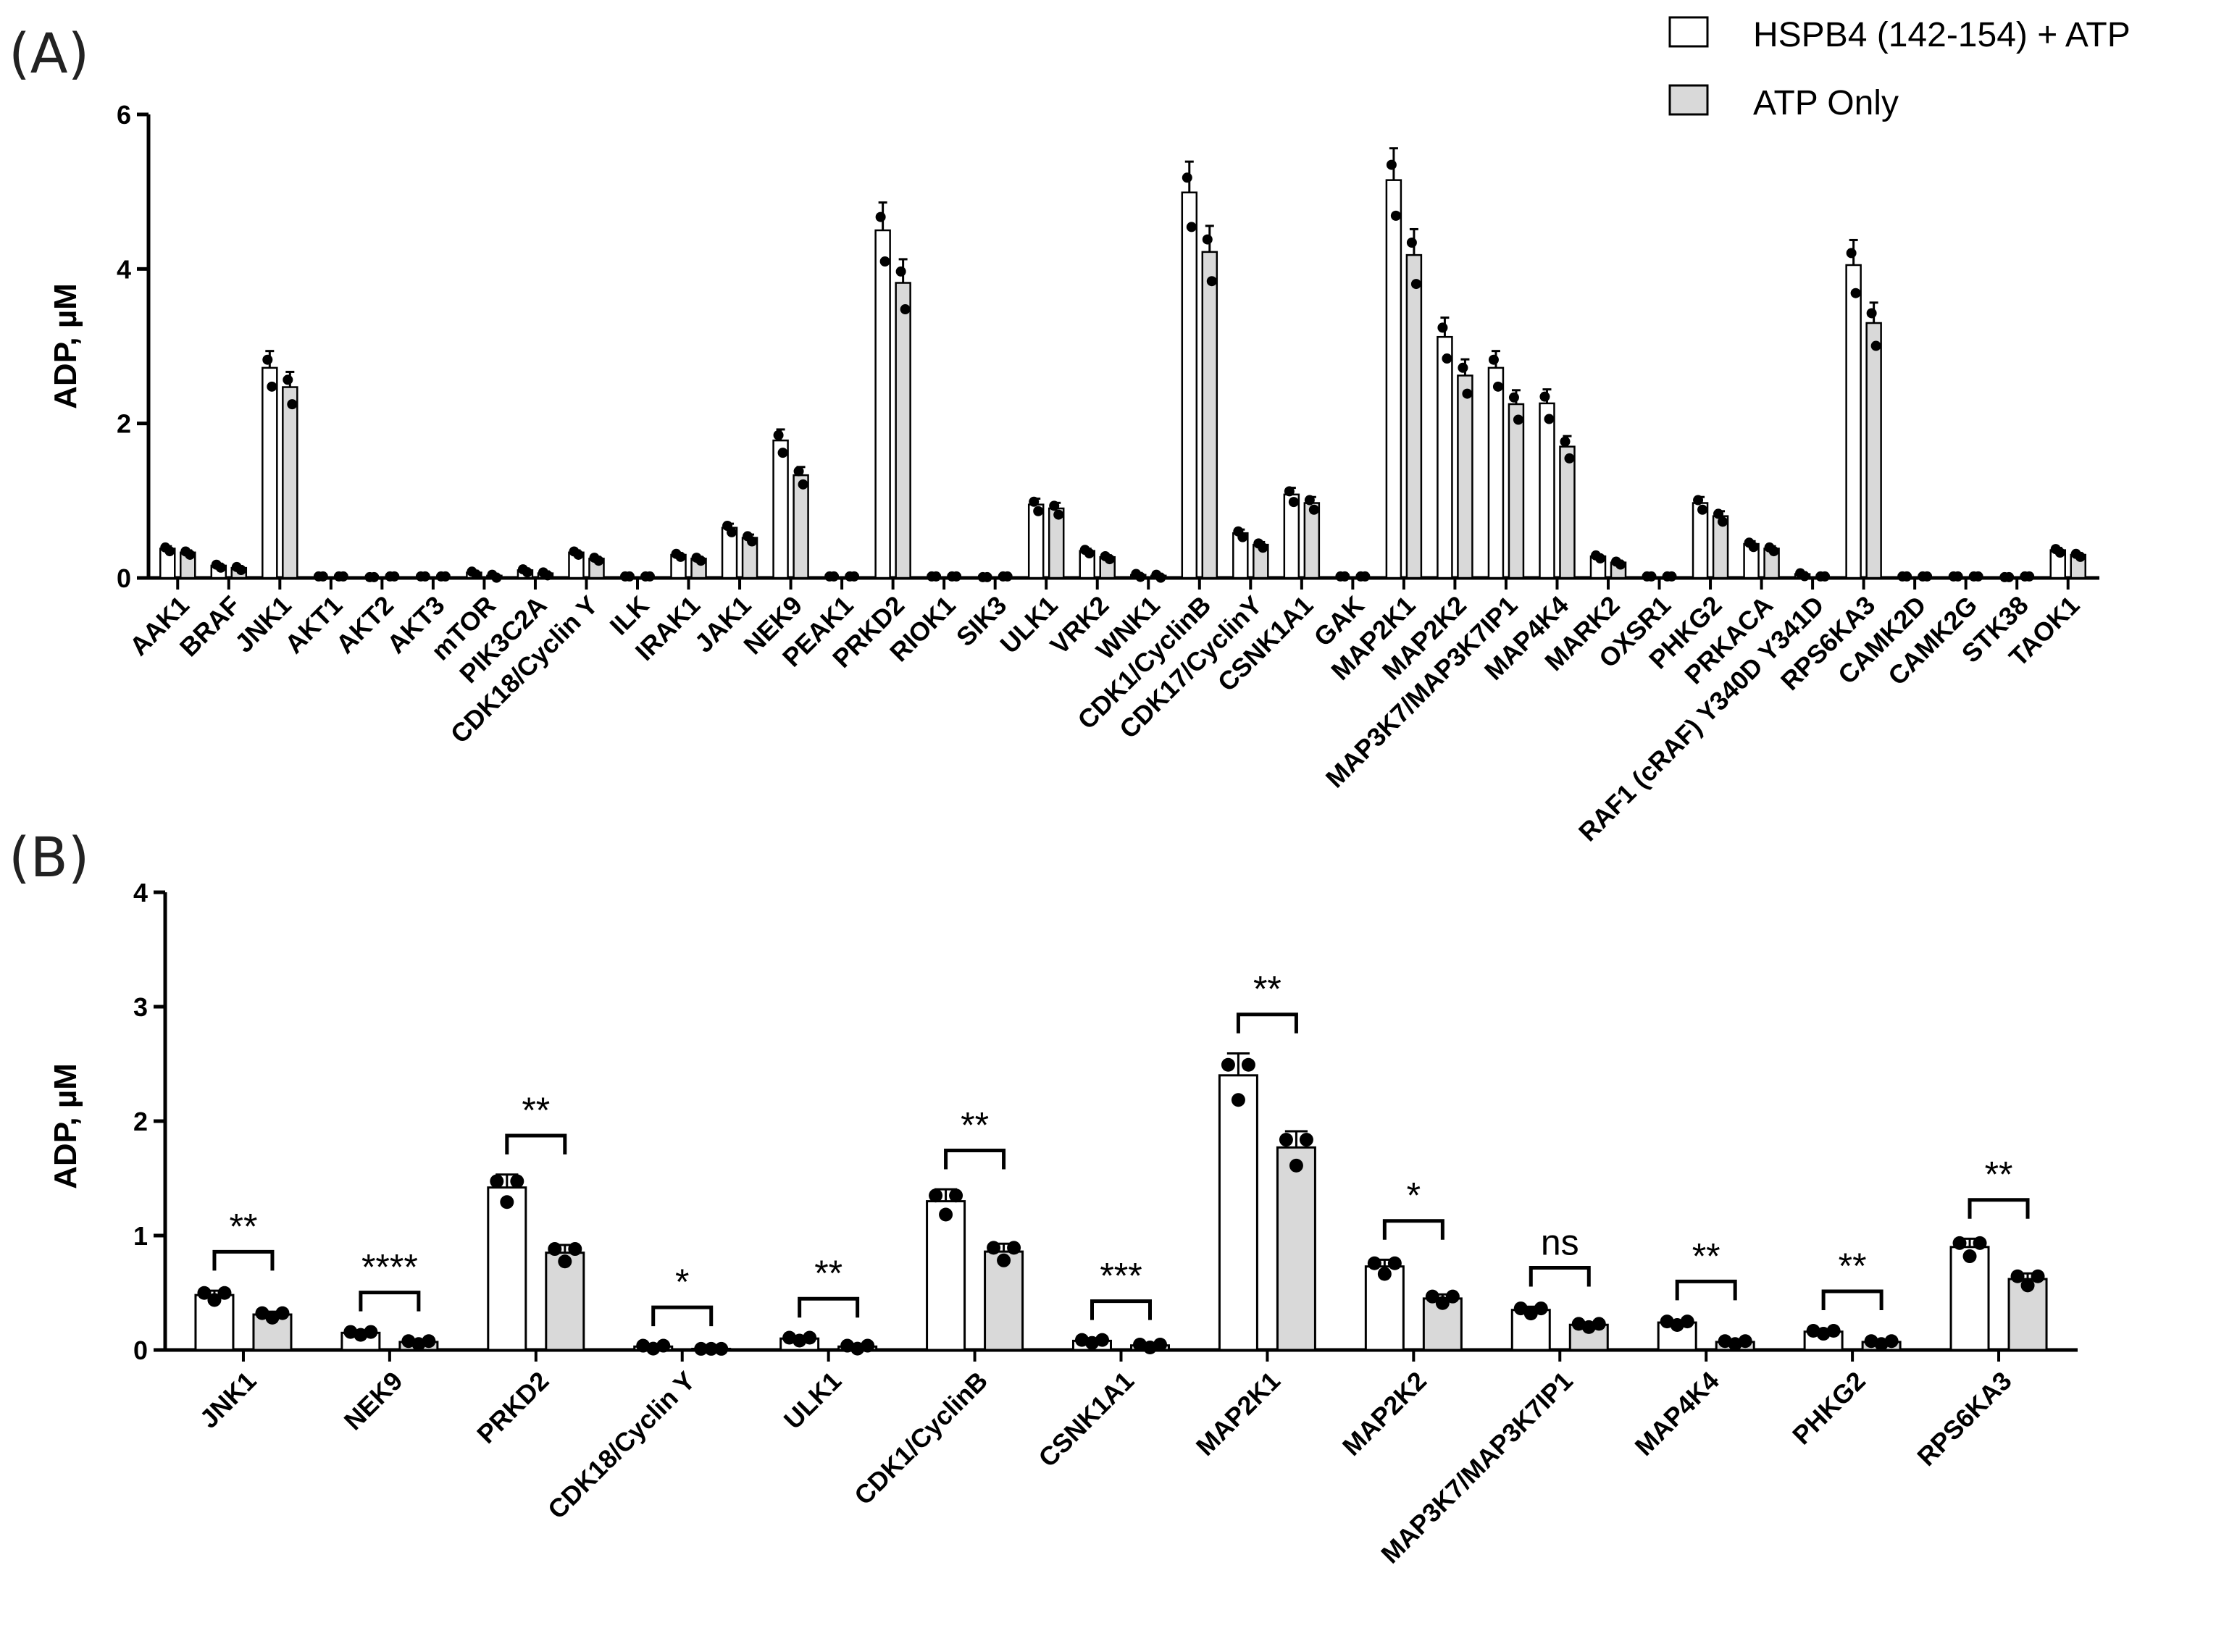  I want to click on data-point-hspb4-jnk1, so click(224, 1293).